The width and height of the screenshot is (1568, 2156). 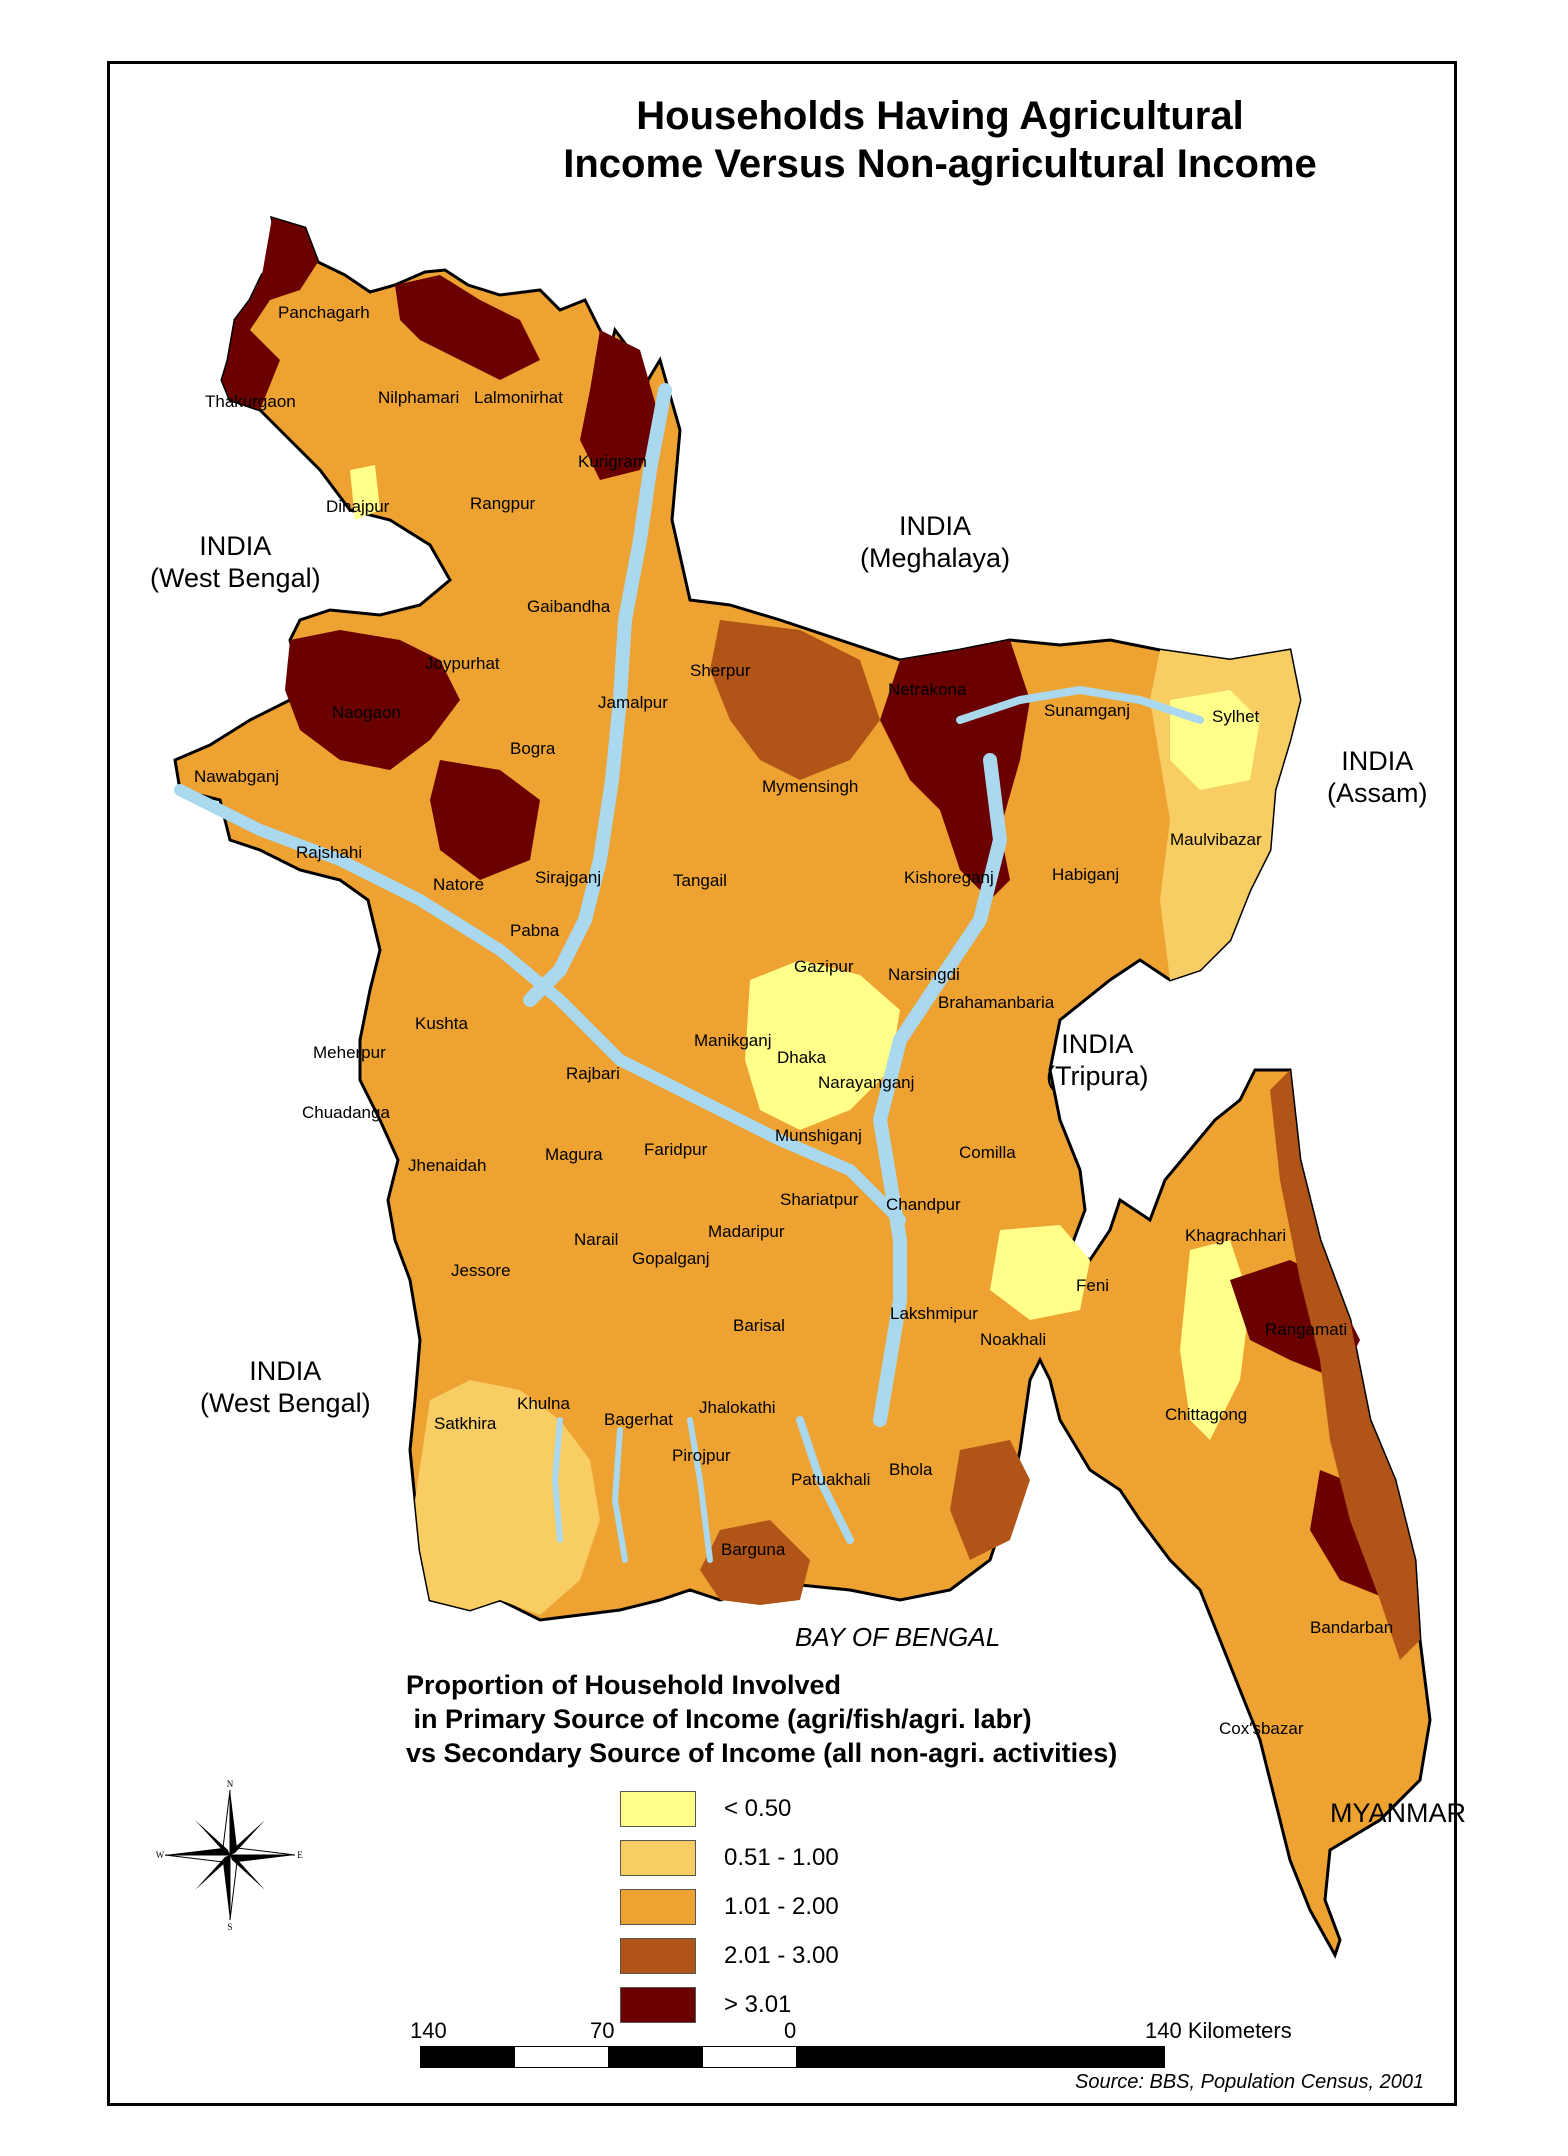 What do you see at coordinates (465, 1423) in the screenshot?
I see `district-label: Satkhira` at bounding box center [465, 1423].